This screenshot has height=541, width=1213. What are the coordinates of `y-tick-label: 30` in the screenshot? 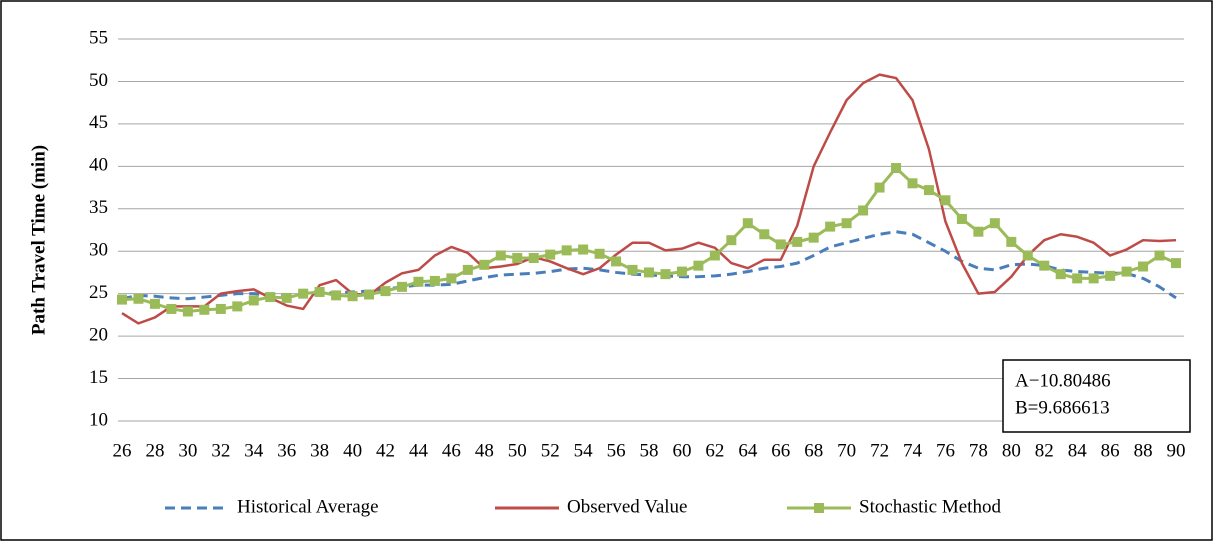 It's located at (98, 250).